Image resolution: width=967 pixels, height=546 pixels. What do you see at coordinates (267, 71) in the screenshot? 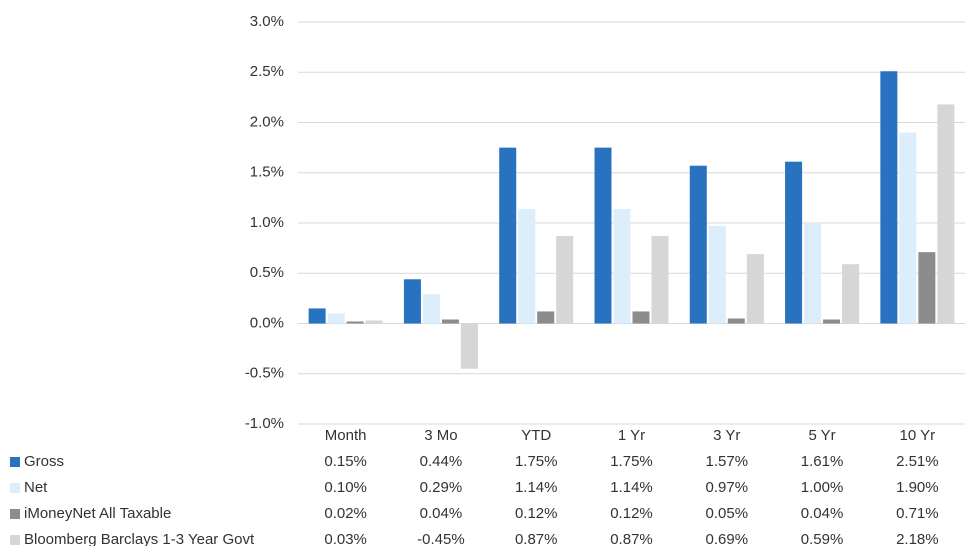
I see `y-tick-label: 2.5%` at bounding box center [267, 71].